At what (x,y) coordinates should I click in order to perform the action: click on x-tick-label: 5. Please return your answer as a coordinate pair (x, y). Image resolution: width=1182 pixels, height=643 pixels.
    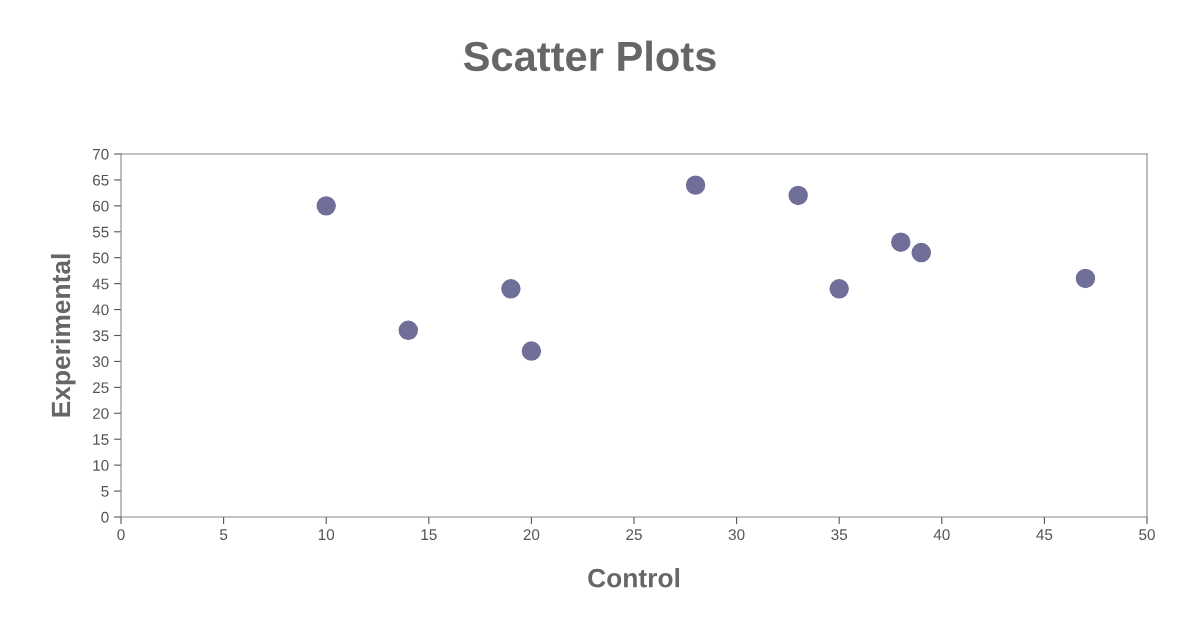
    Looking at the image, I should click on (223, 535).